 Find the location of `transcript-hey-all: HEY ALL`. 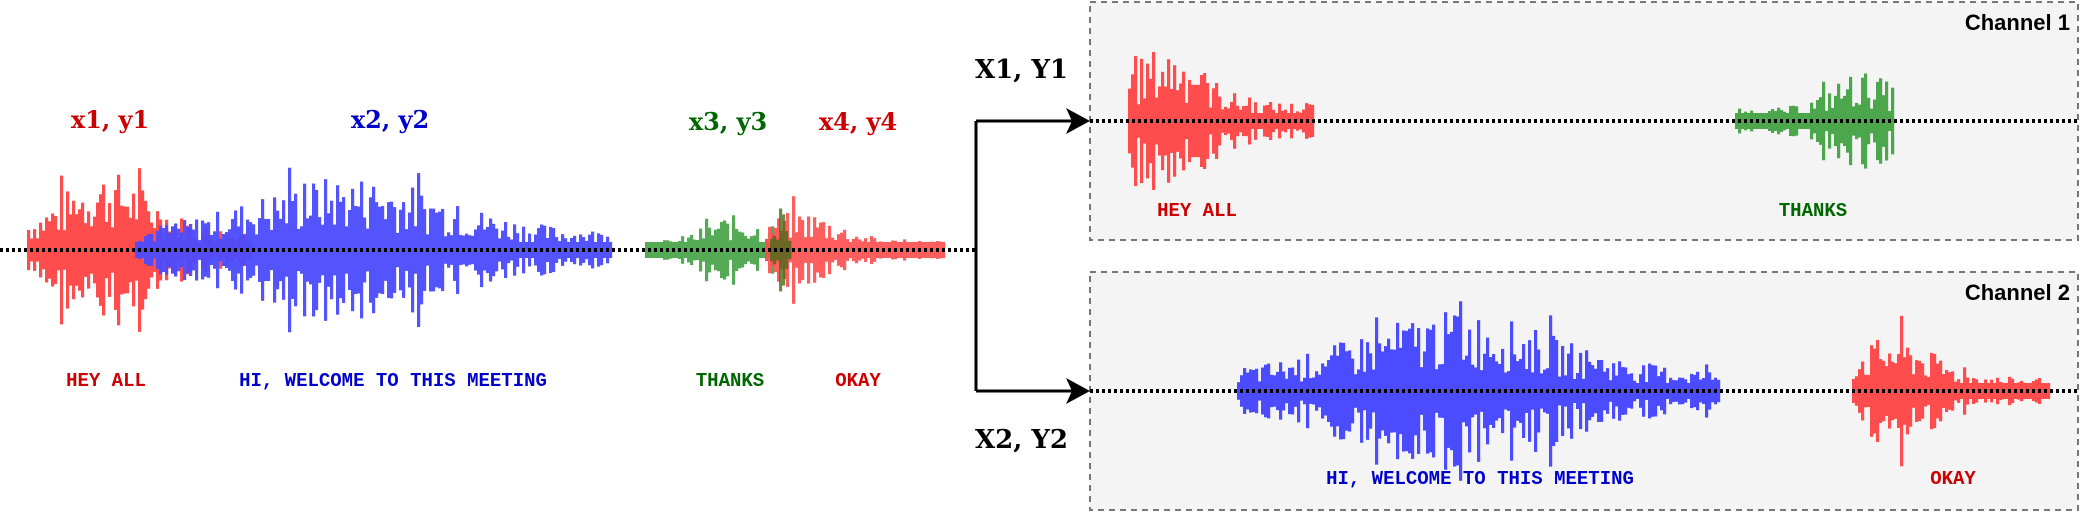

transcript-hey-all: HEY ALL is located at coordinates (106, 381).